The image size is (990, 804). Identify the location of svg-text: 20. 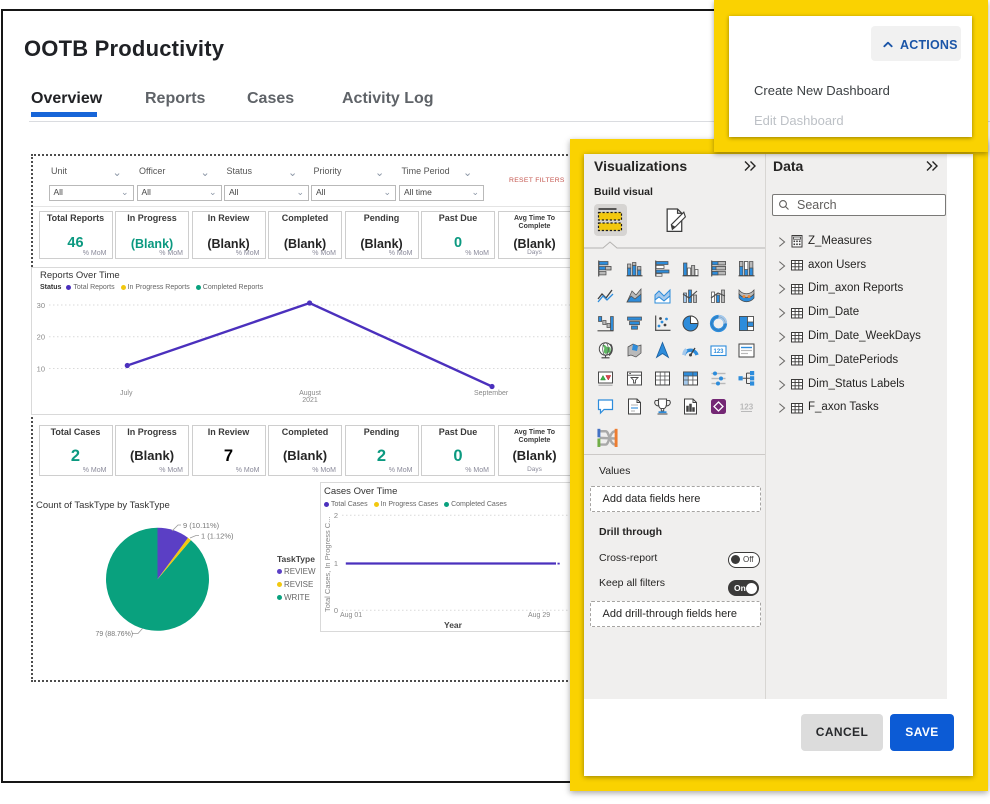
(41, 337).